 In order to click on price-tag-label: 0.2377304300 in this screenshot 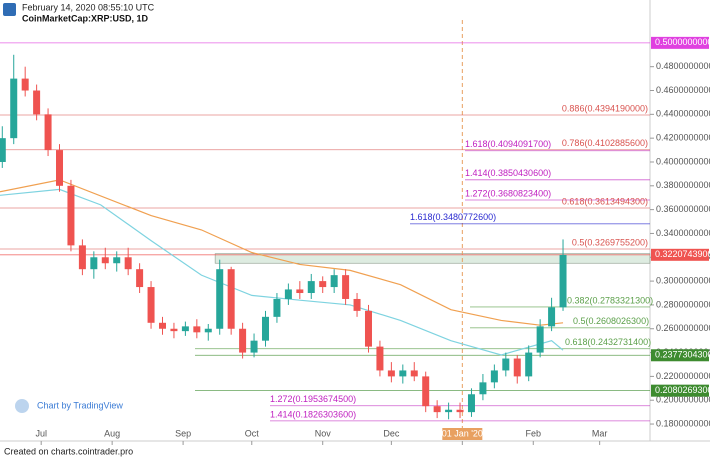, I will do `click(682, 355)`.